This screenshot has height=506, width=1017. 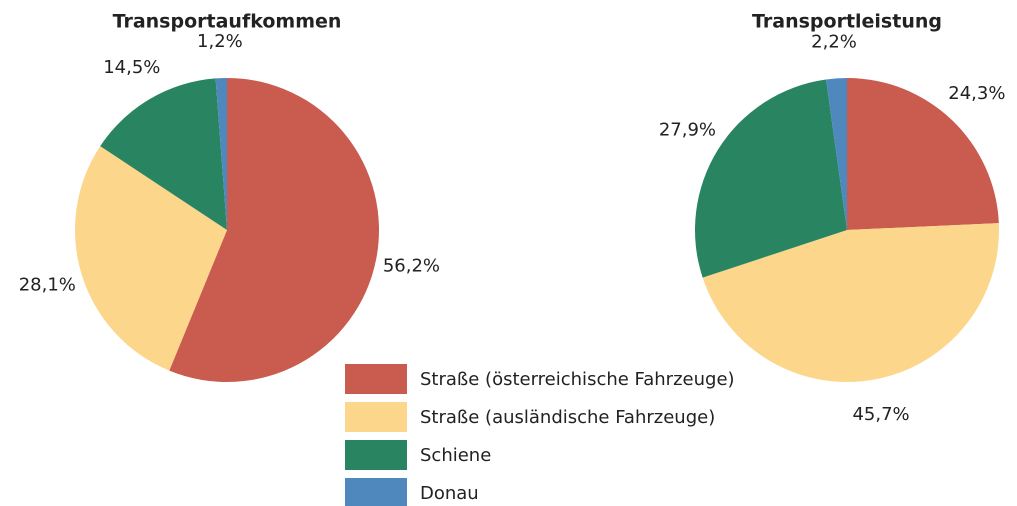 What do you see at coordinates (131, 67) in the screenshot?
I see `data-label: 14,5%` at bounding box center [131, 67].